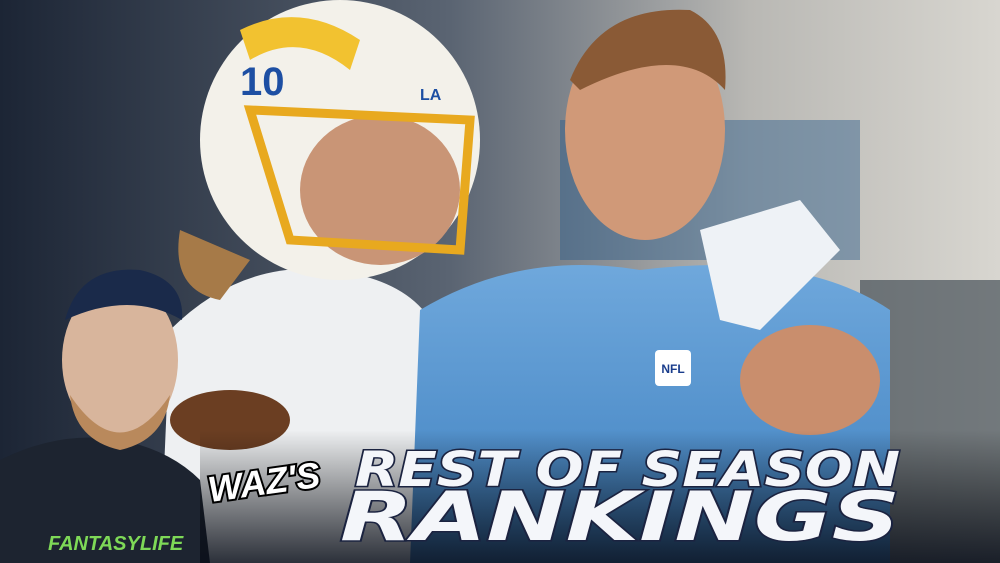 The image size is (1000, 563). I want to click on nfl-shield, so click(673, 368).